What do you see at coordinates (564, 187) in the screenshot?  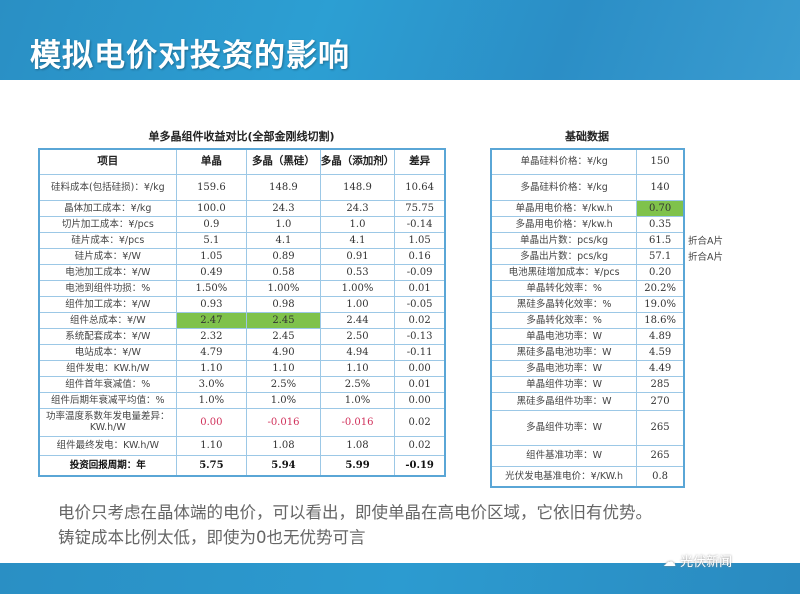 I see `row-label: 多晶硅料价格：¥/kg` at bounding box center [564, 187].